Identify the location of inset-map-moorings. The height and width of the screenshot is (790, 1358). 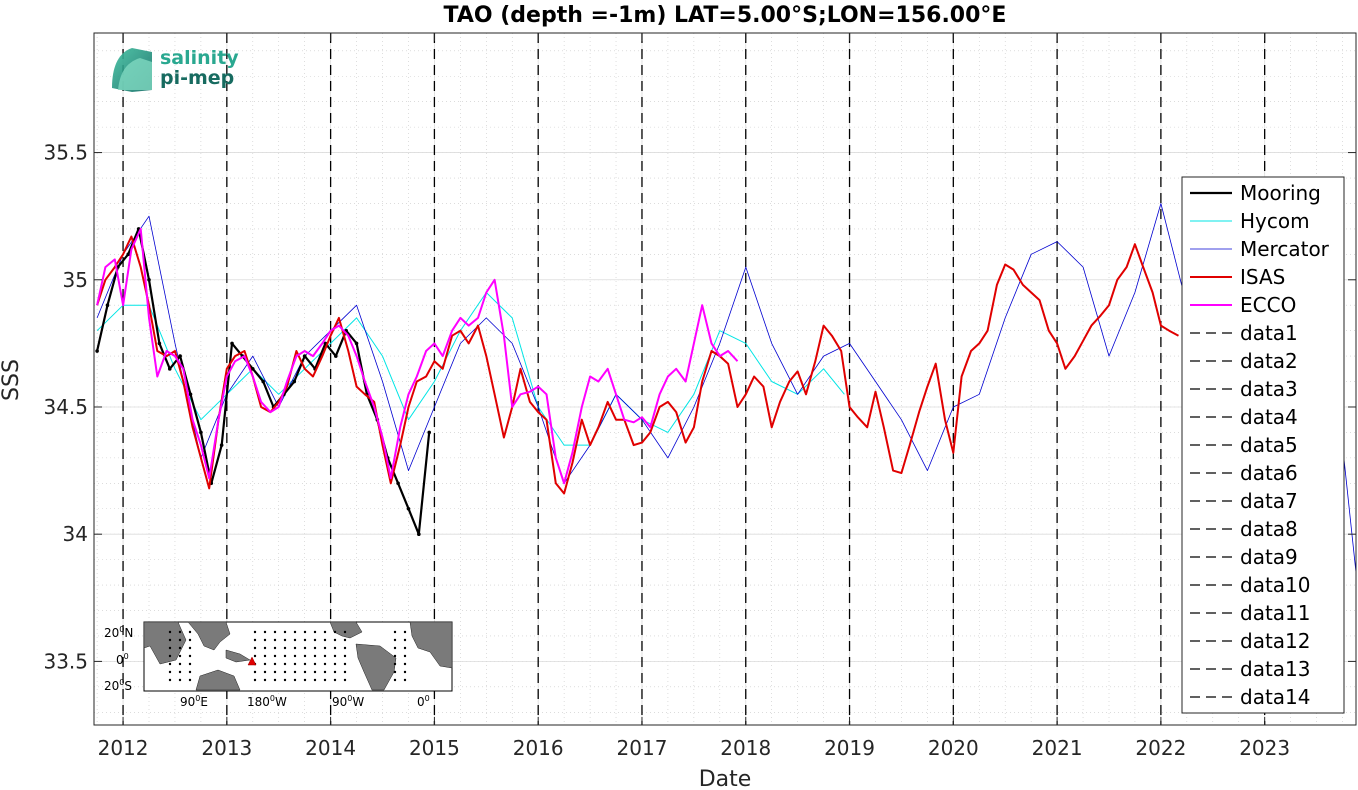
(287, 656).